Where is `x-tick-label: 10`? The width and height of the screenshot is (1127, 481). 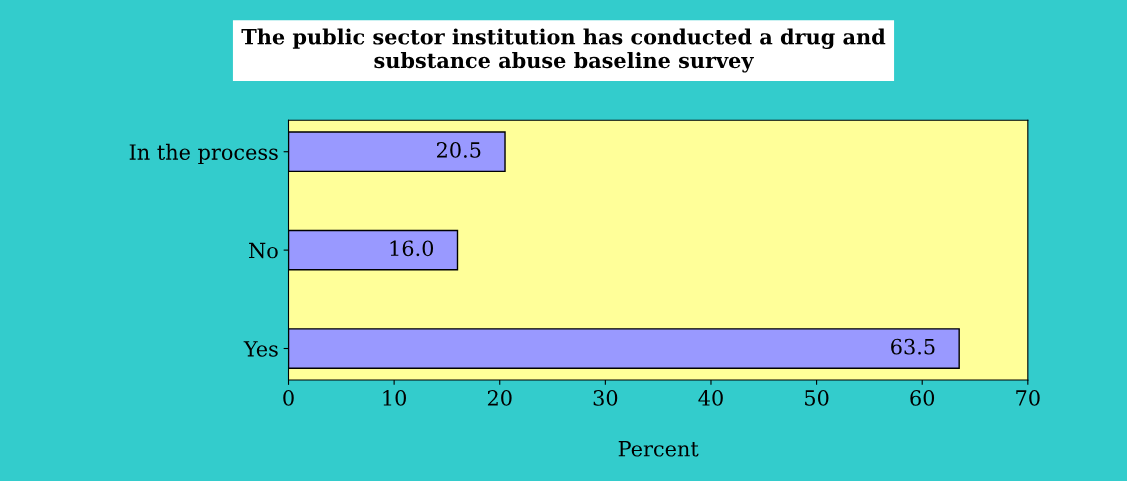 x-tick-label: 10 is located at coordinates (394, 398).